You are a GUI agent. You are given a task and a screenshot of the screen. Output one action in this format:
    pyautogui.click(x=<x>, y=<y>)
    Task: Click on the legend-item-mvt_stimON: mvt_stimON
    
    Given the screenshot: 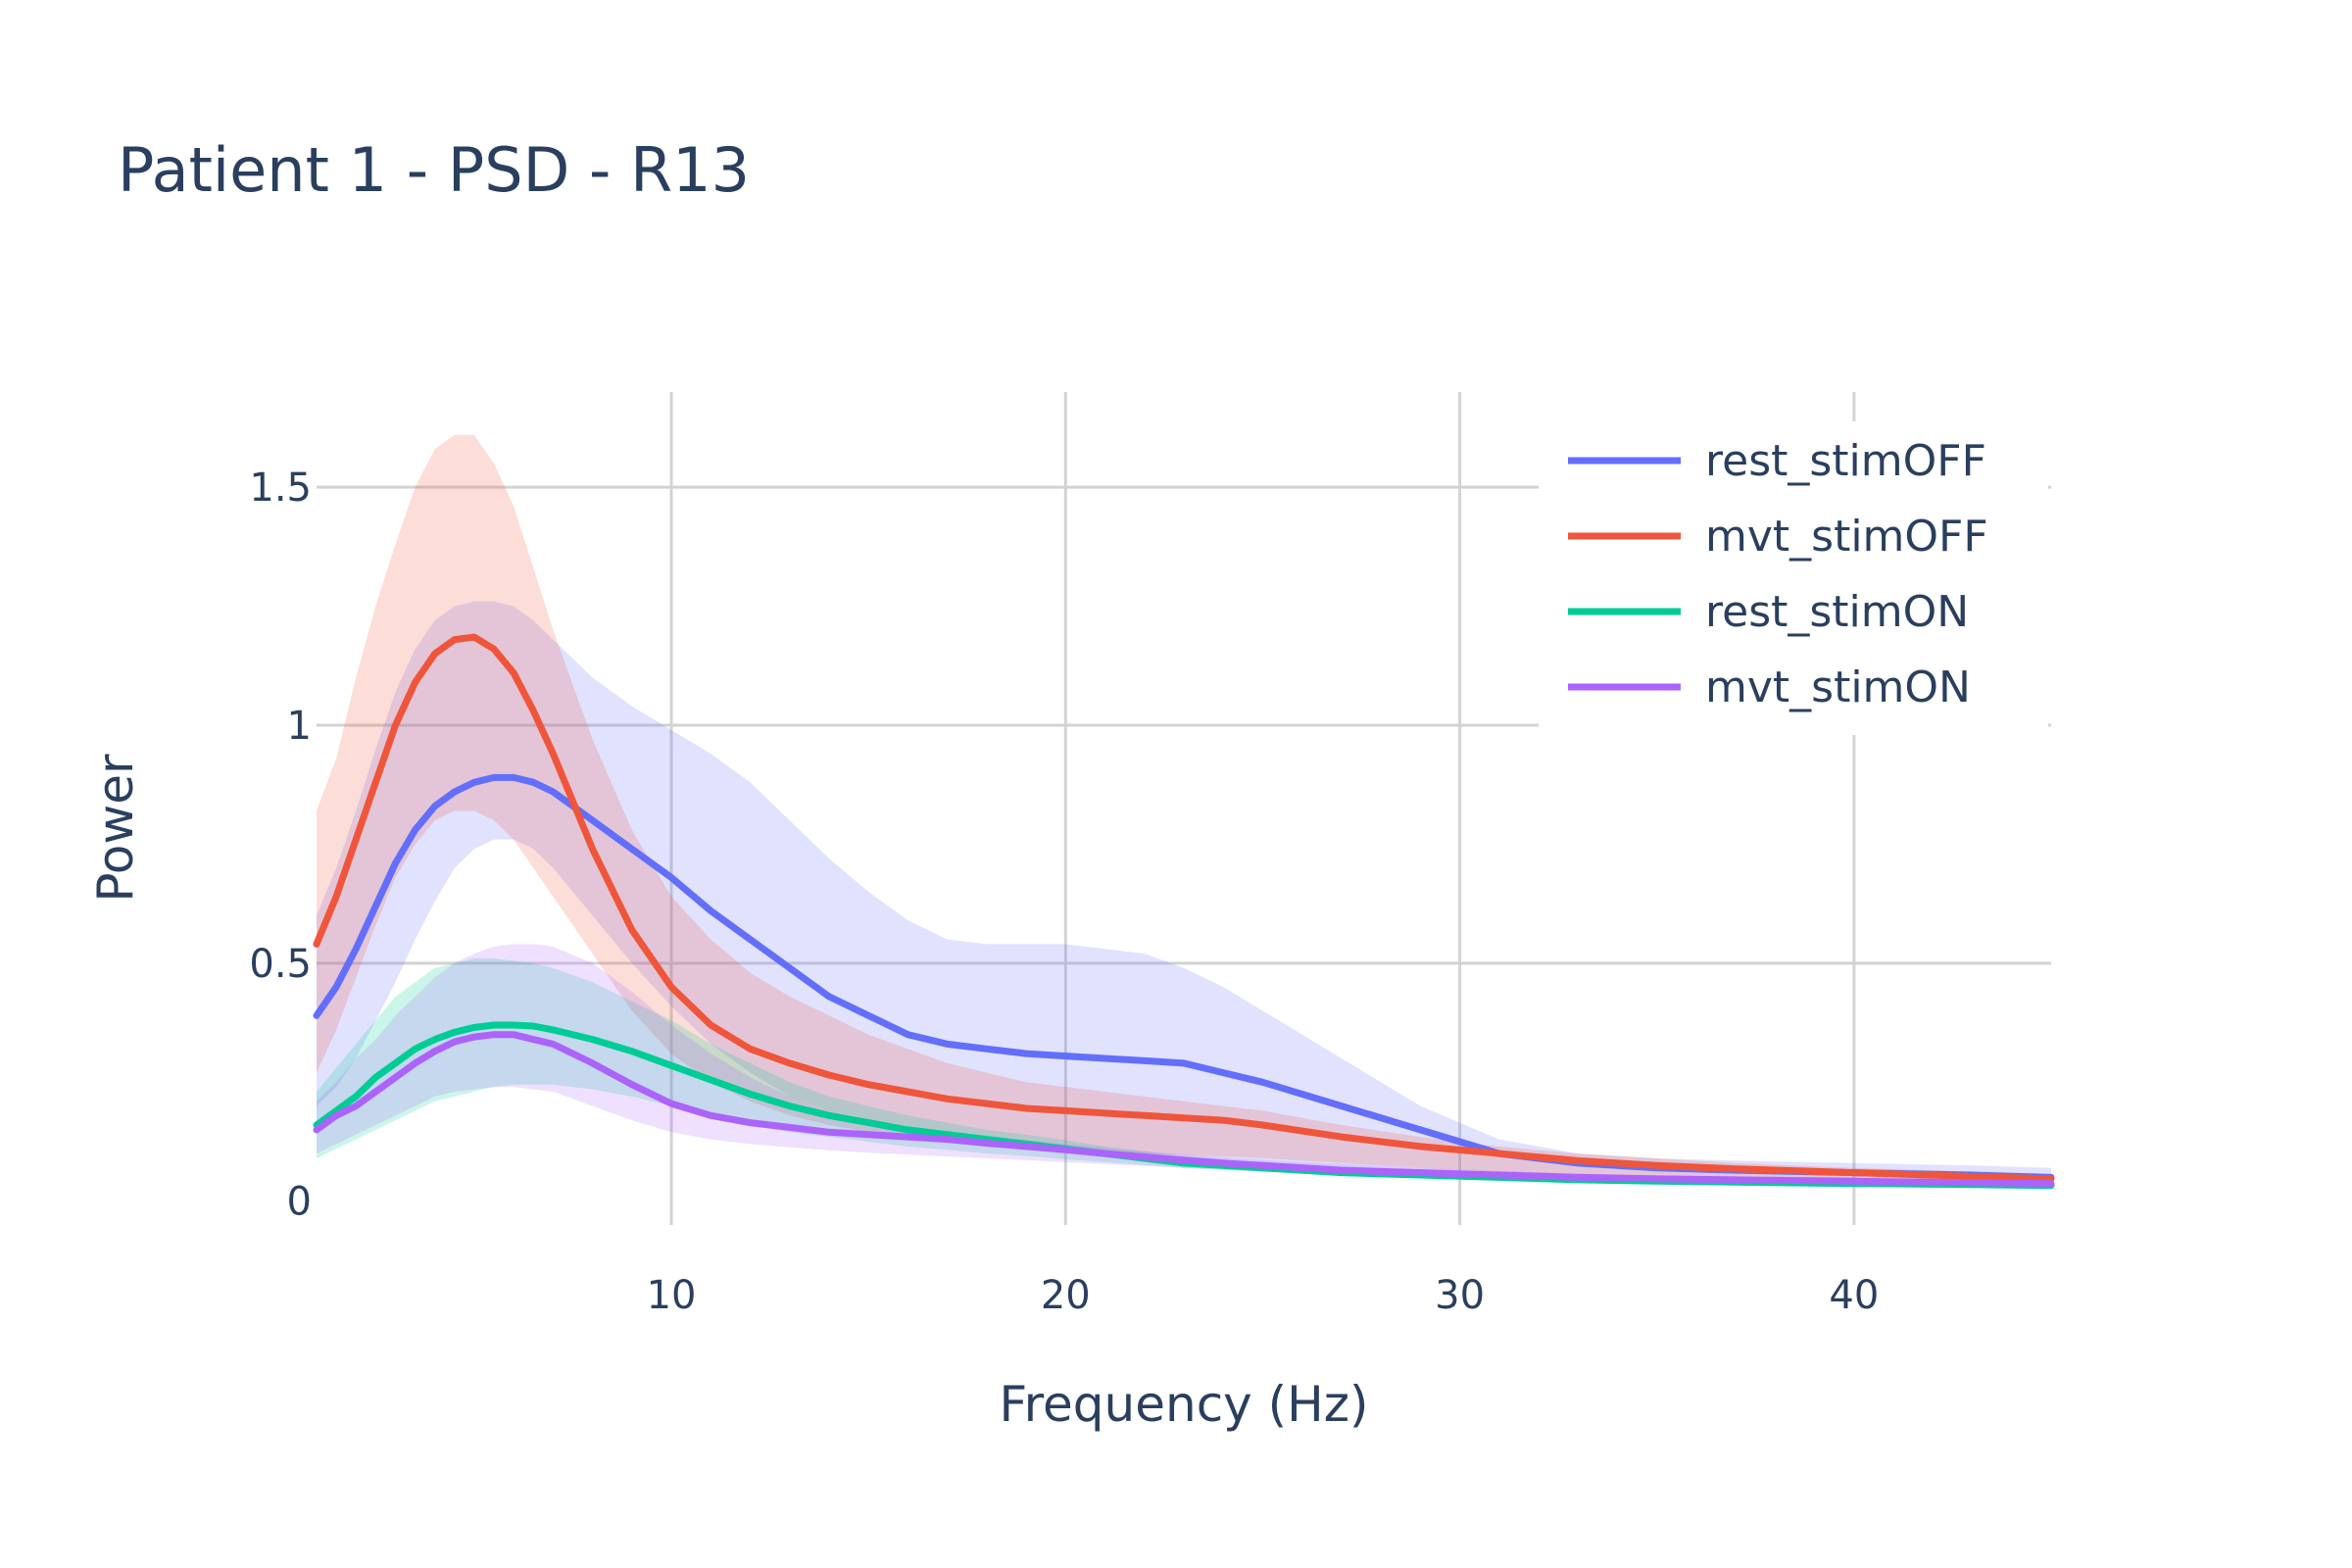 What is the action you would take?
    pyautogui.click(x=1769, y=687)
    